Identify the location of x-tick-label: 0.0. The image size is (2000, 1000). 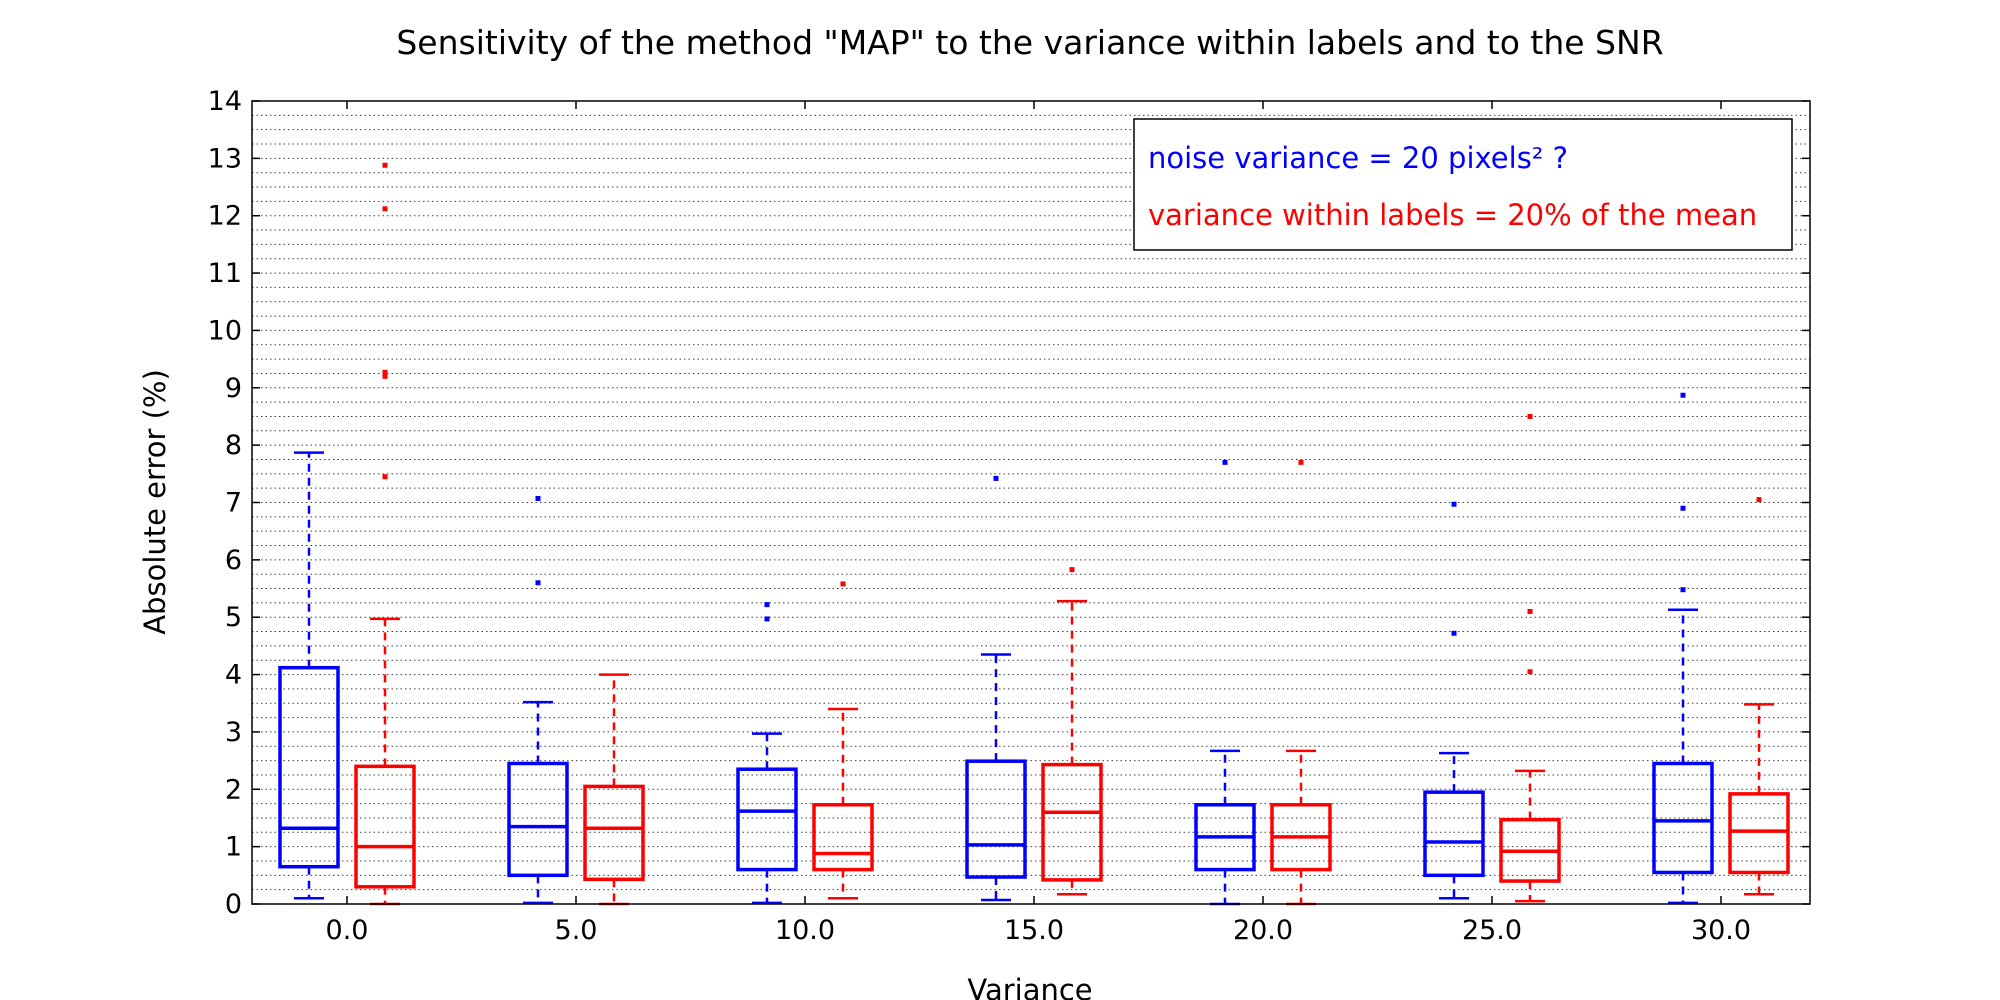
(347, 930).